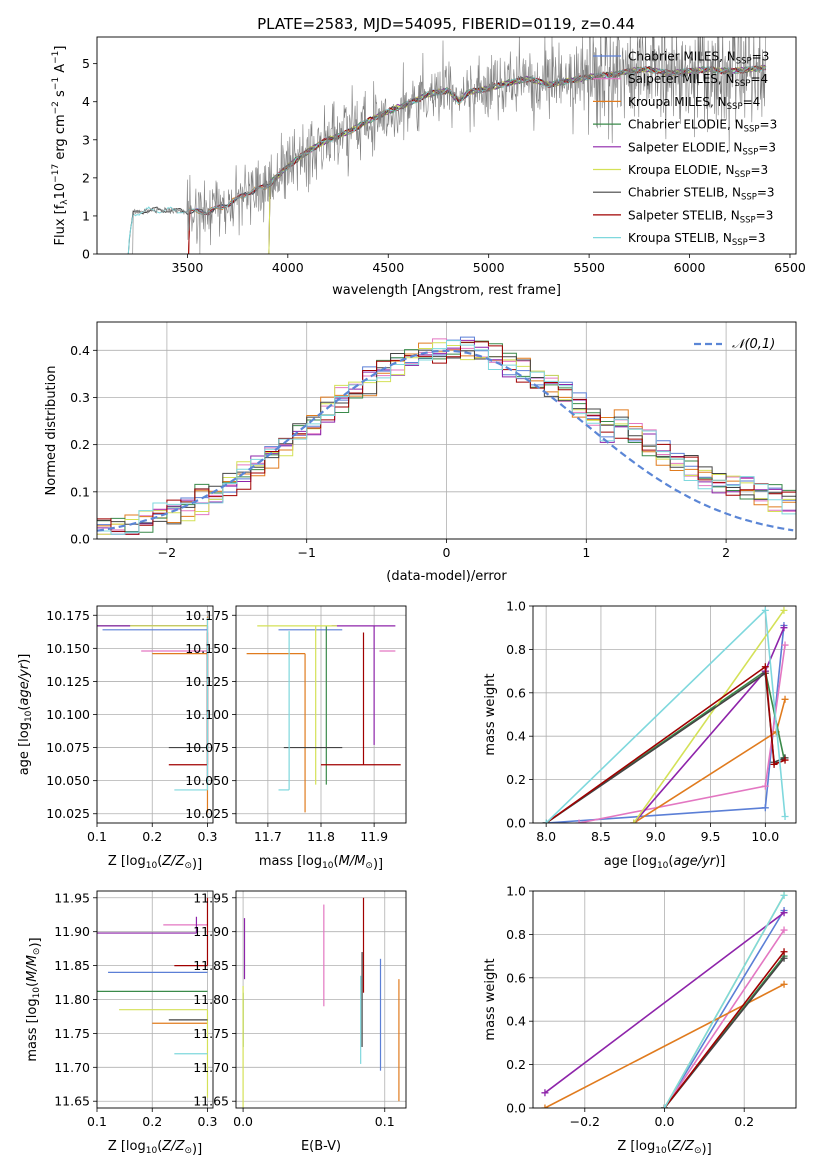 The width and height of the screenshot is (819, 1170). I want to click on age-vs-mass-errorbars, so click(323, 719).